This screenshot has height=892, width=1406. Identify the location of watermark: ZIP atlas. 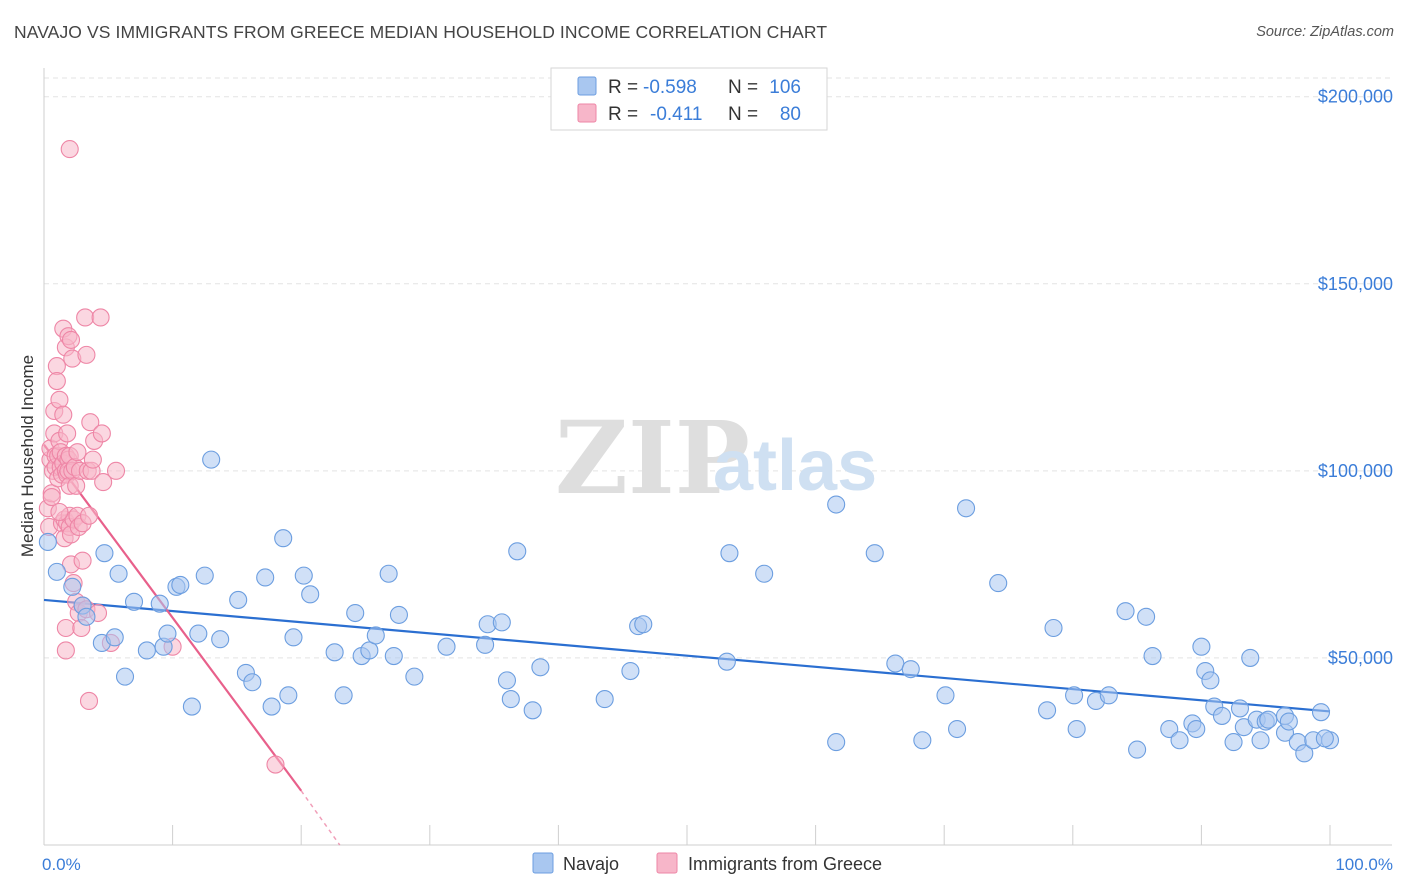
(716, 458).